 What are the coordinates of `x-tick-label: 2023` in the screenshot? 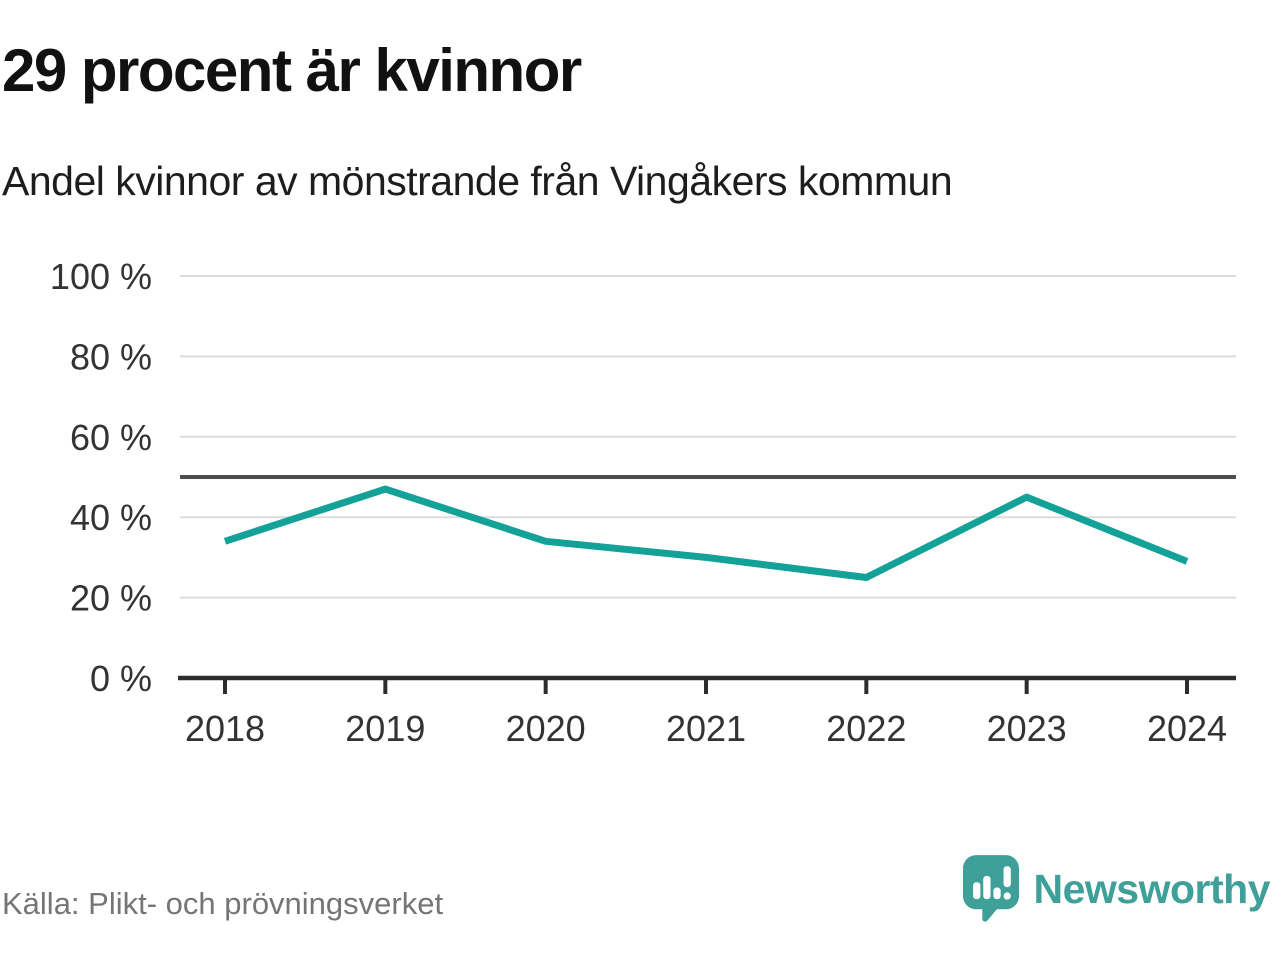 It's located at (1027, 728).